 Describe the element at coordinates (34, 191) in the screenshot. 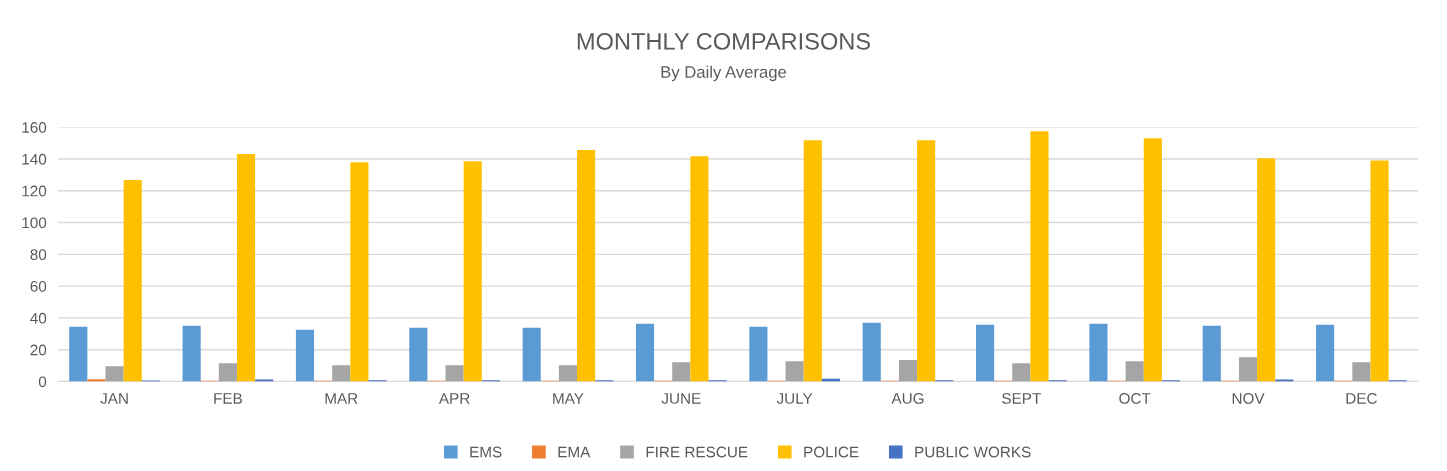

I see `y-tick-label: 120` at that location.